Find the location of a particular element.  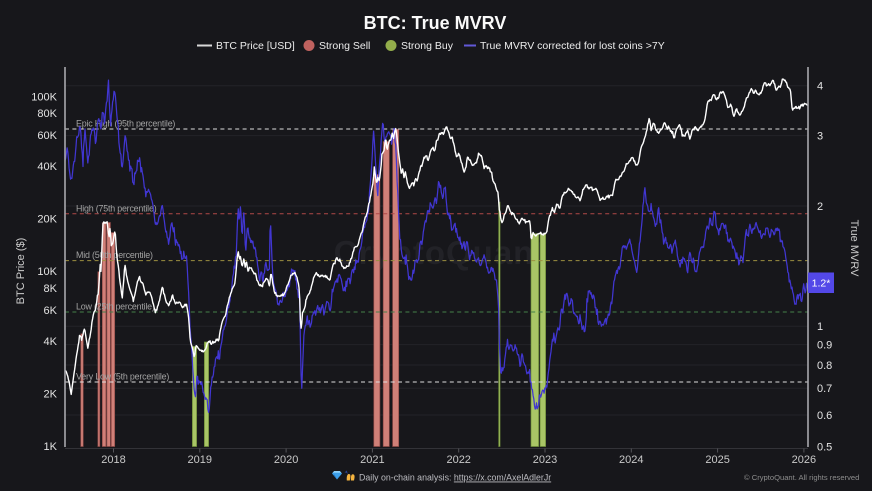

svg-text: High (75th percentile) is located at coordinates (116, 208).